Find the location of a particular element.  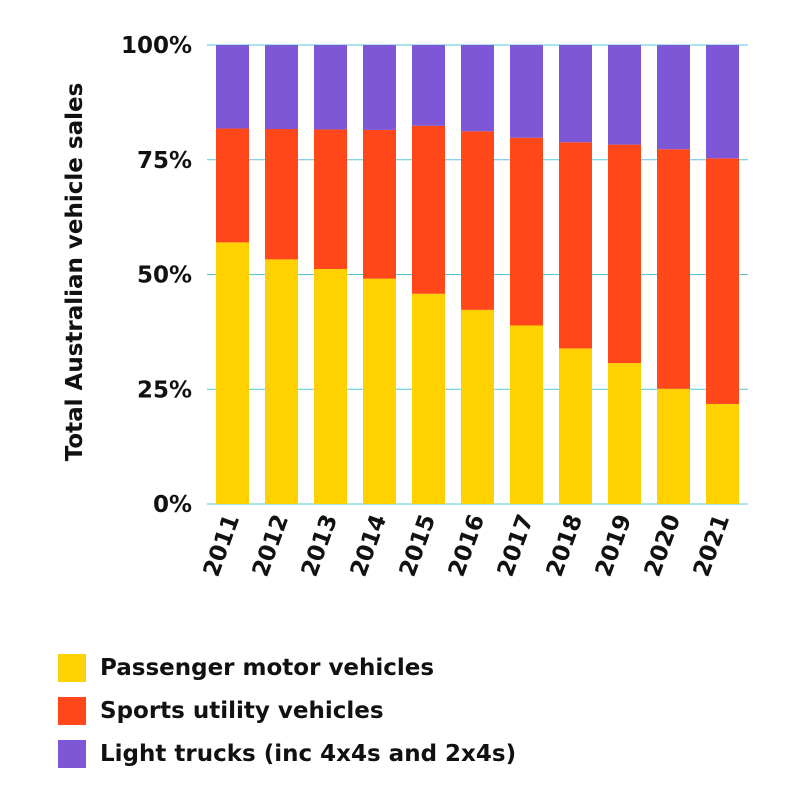

legend-label: Sports utility vehicles is located at coordinates (242, 710).